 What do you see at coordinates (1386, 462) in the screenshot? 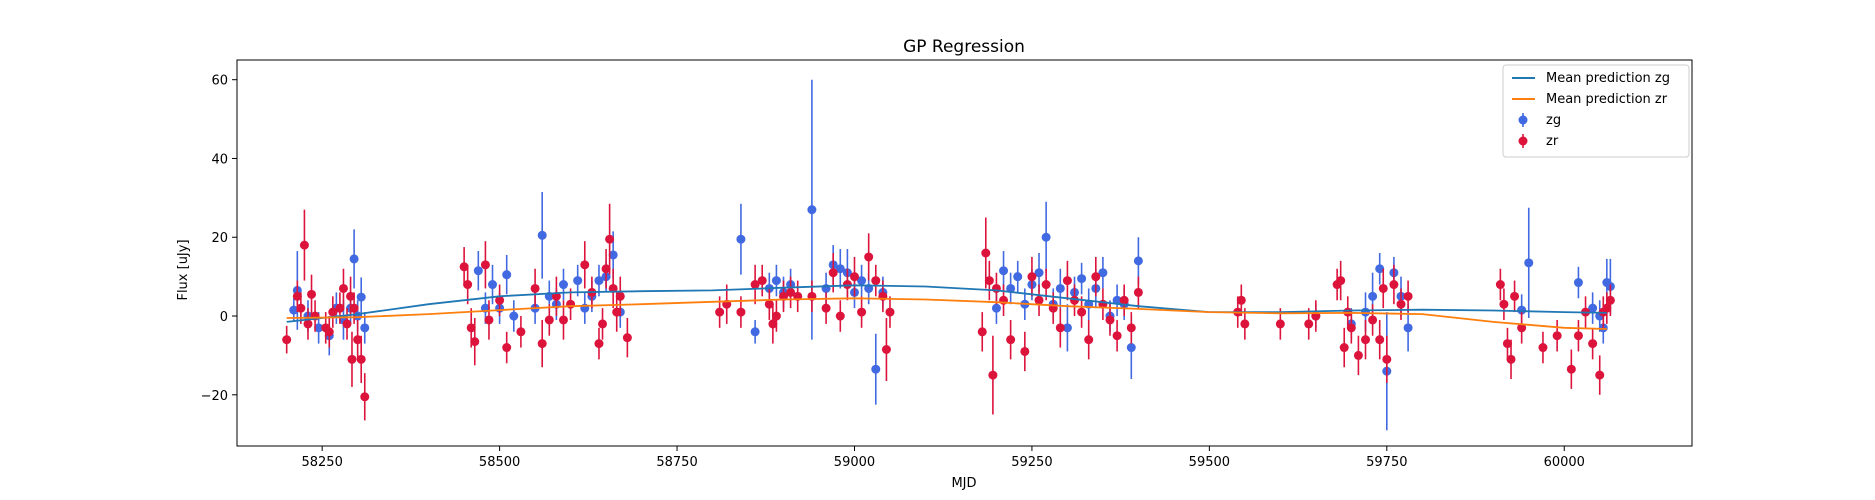
I see `x-tick-label: 59750` at bounding box center [1386, 462].